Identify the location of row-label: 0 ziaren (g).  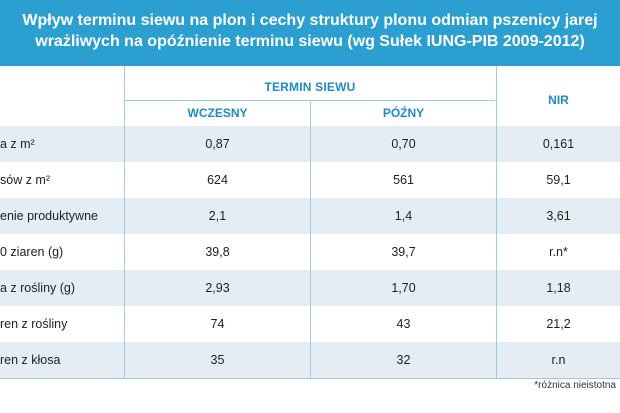
(32, 252).